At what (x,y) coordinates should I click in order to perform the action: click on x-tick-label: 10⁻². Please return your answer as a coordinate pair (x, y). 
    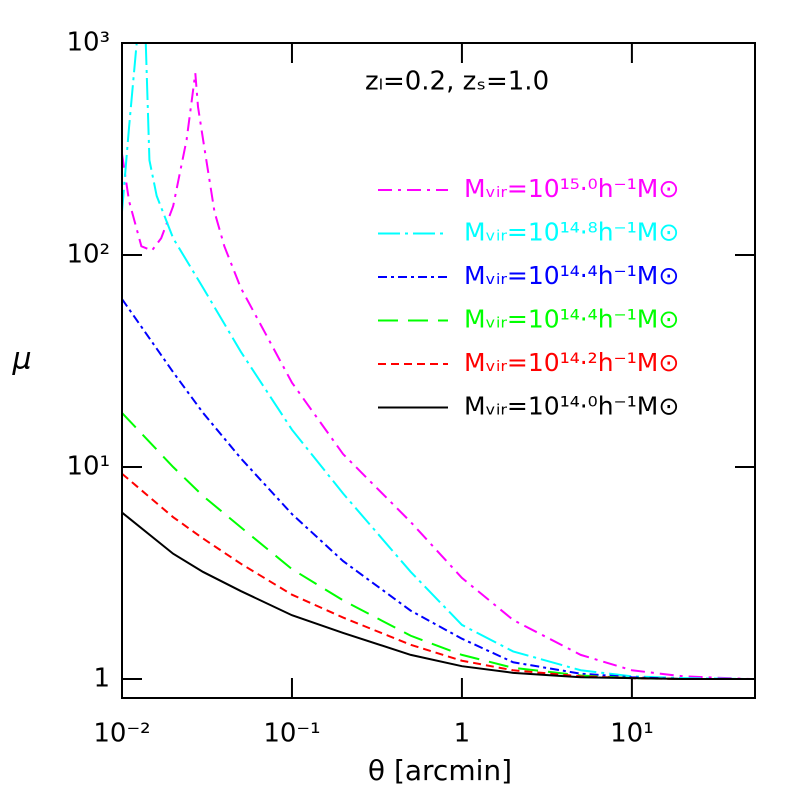
    Looking at the image, I should click on (121, 734).